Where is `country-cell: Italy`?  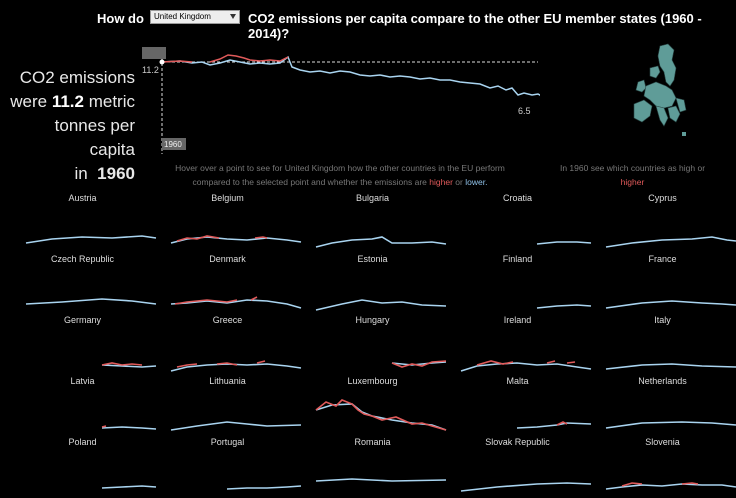 country-cell: Italy is located at coordinates (663, 345).